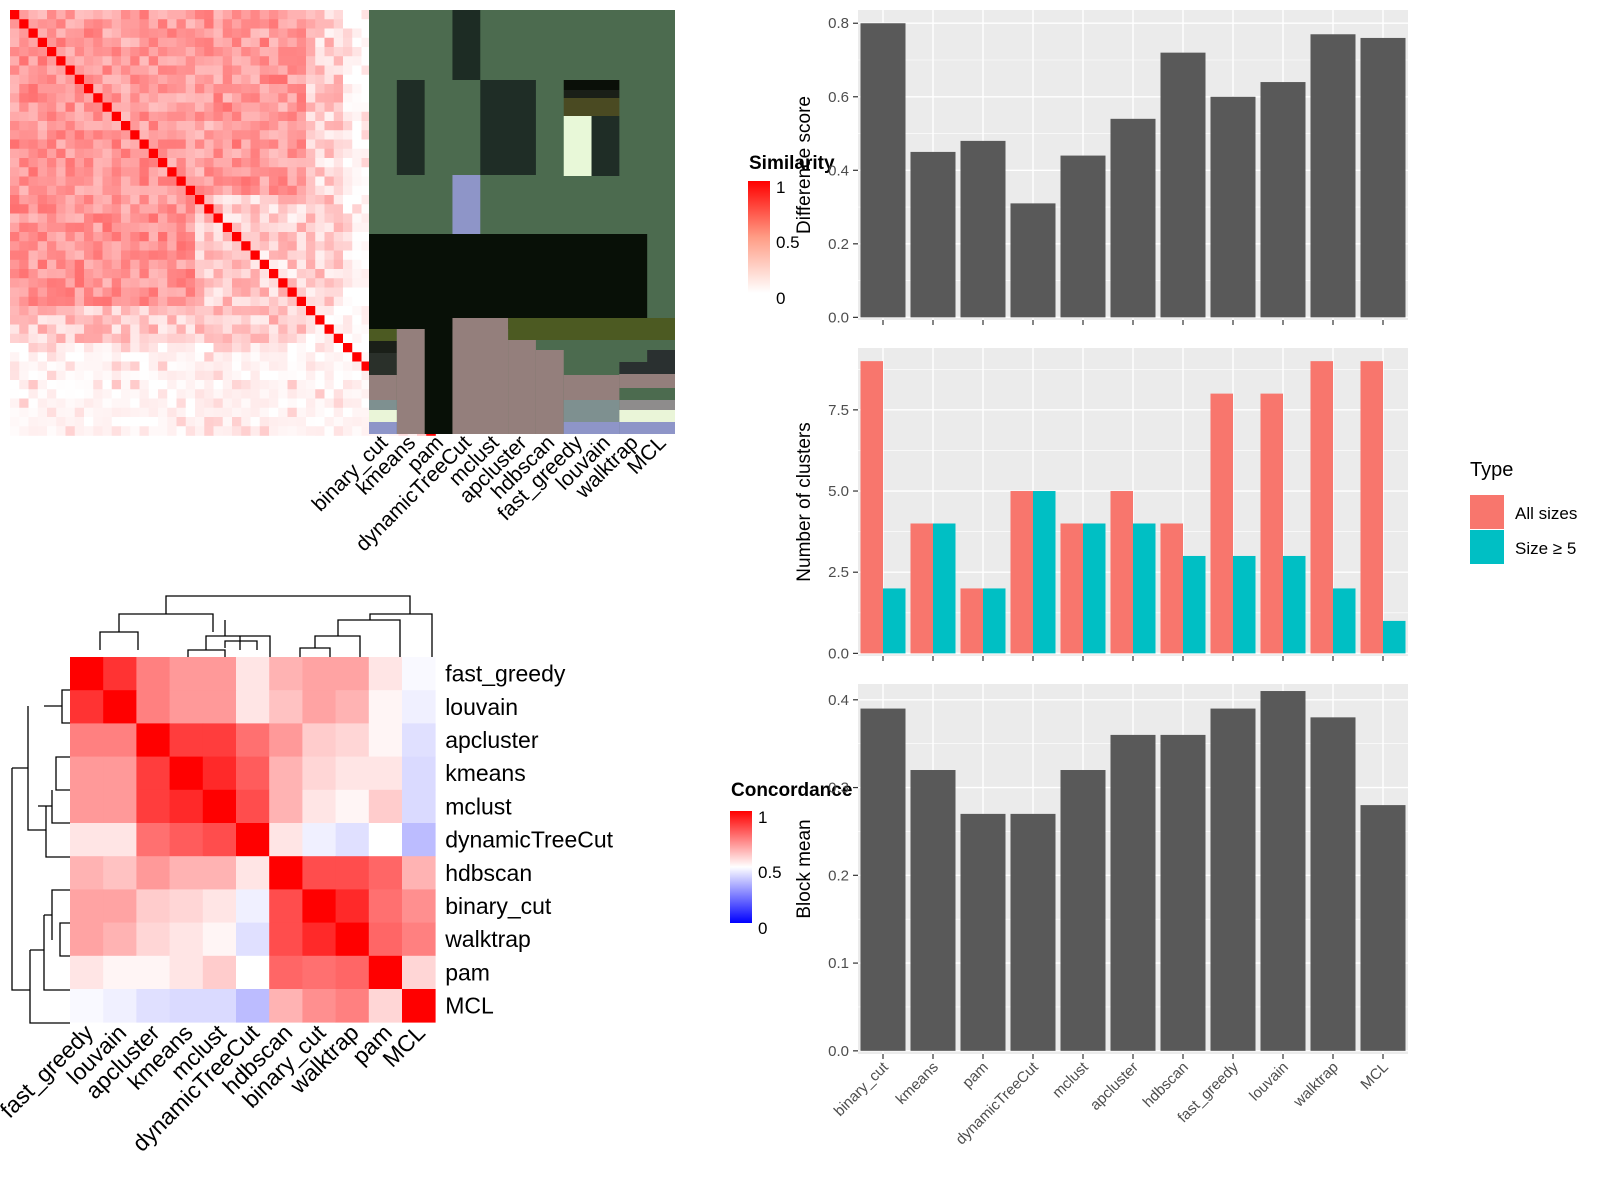 The height and width of the screenshot is (1200, 1600). Describe the element at coordinates (1283, 200) in the screenshot. I see `bar-louvain` at that location.